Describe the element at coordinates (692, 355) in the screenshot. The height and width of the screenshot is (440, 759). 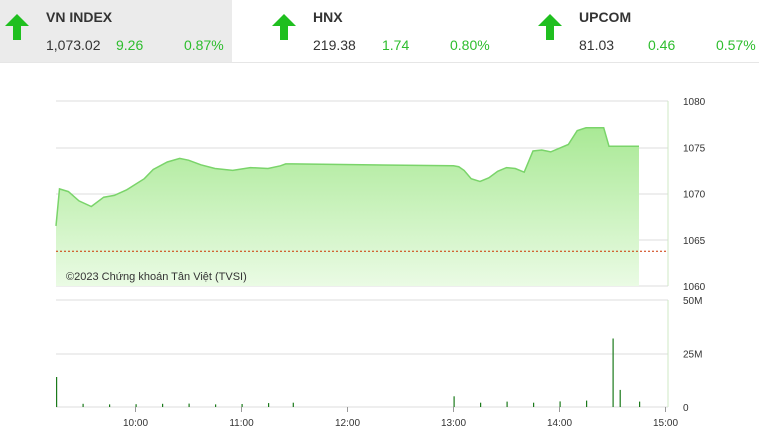
I see `volume-tick-label: 25M` at that location.